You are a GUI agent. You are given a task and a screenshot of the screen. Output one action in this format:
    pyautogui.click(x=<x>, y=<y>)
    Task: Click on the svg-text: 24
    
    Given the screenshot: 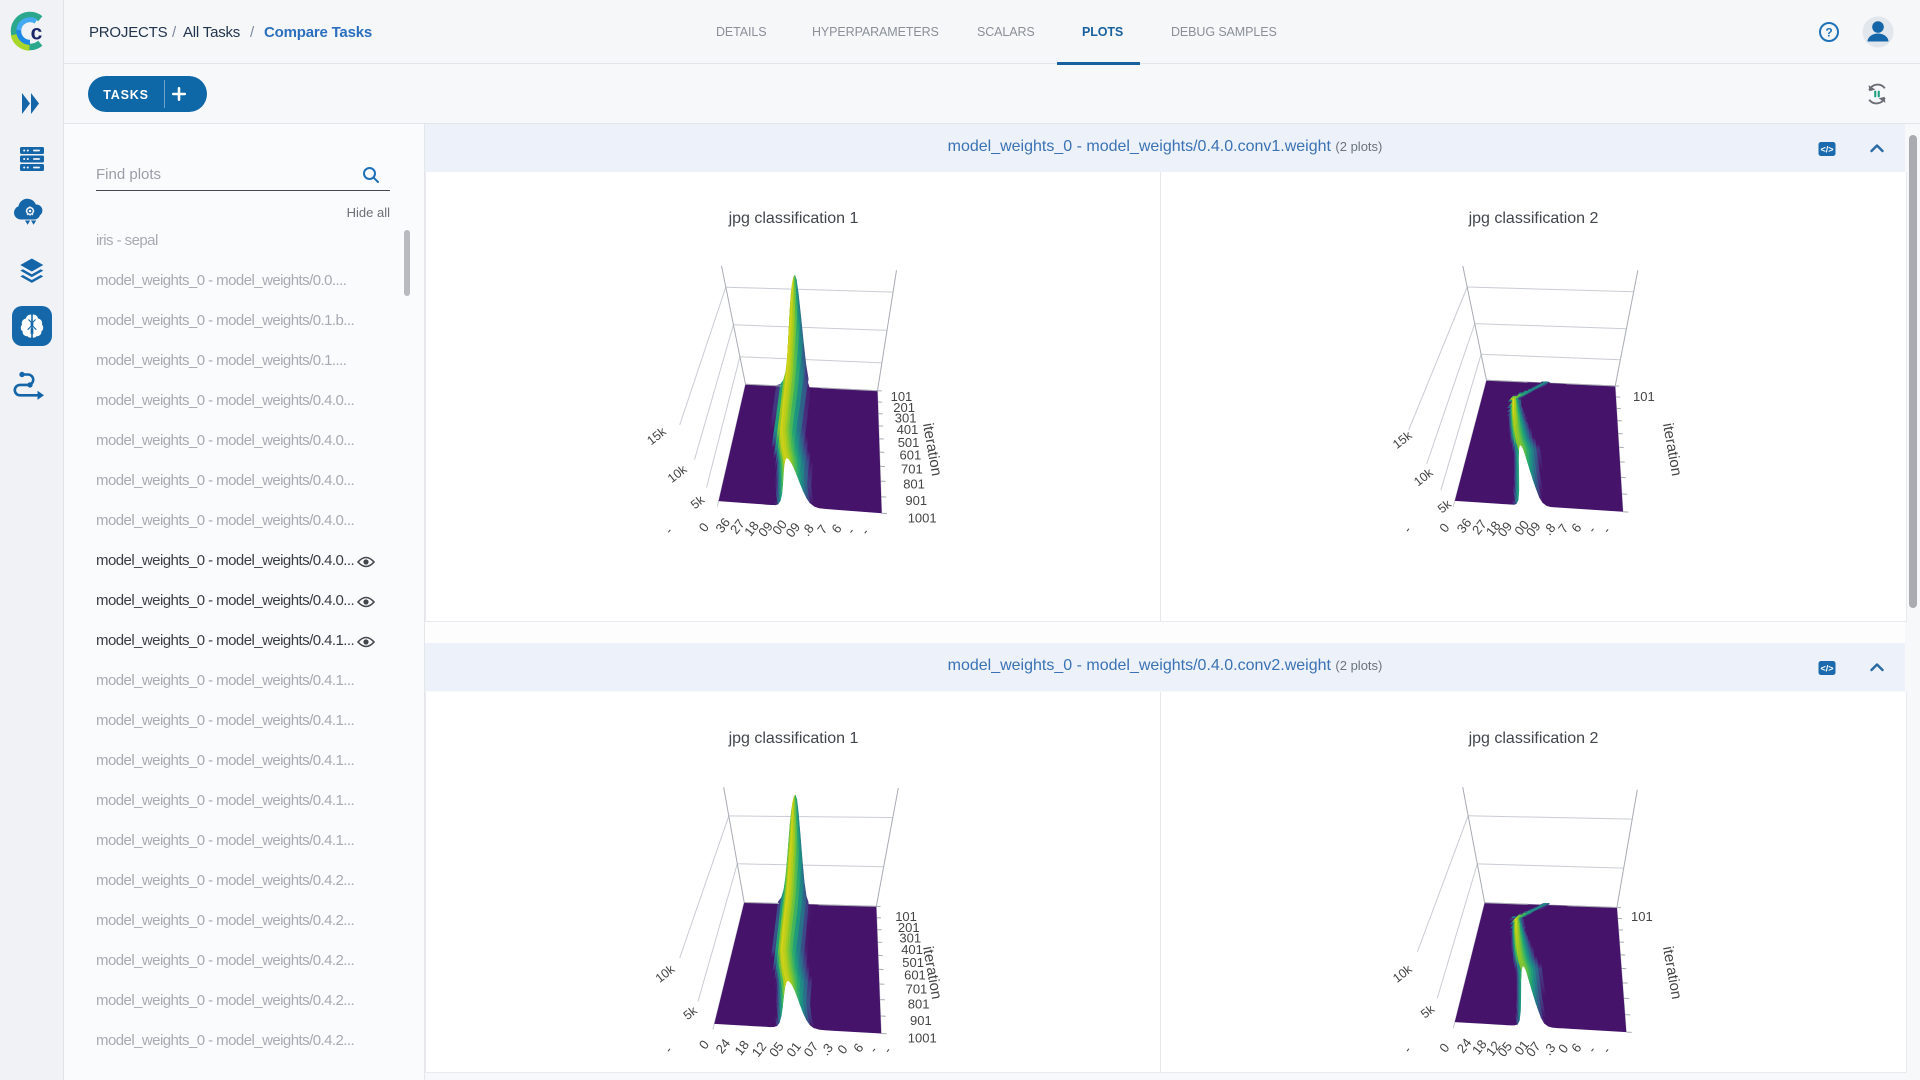 What is the action you would take?
    pyautogui.click(x=722, y=1046)
    